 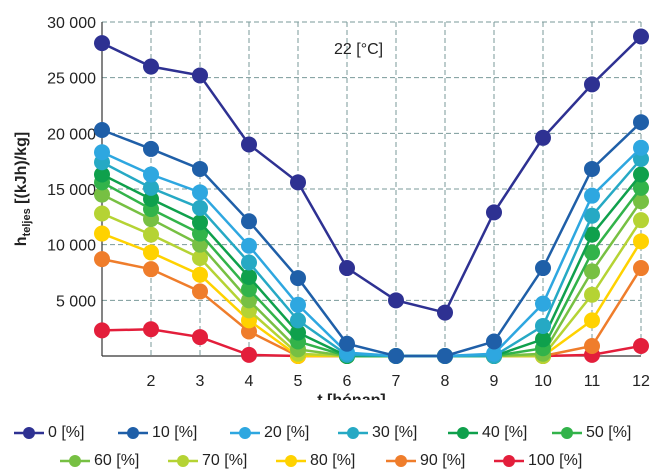 I want to click on x-tick-label: 6, so click(x=347, y=381).